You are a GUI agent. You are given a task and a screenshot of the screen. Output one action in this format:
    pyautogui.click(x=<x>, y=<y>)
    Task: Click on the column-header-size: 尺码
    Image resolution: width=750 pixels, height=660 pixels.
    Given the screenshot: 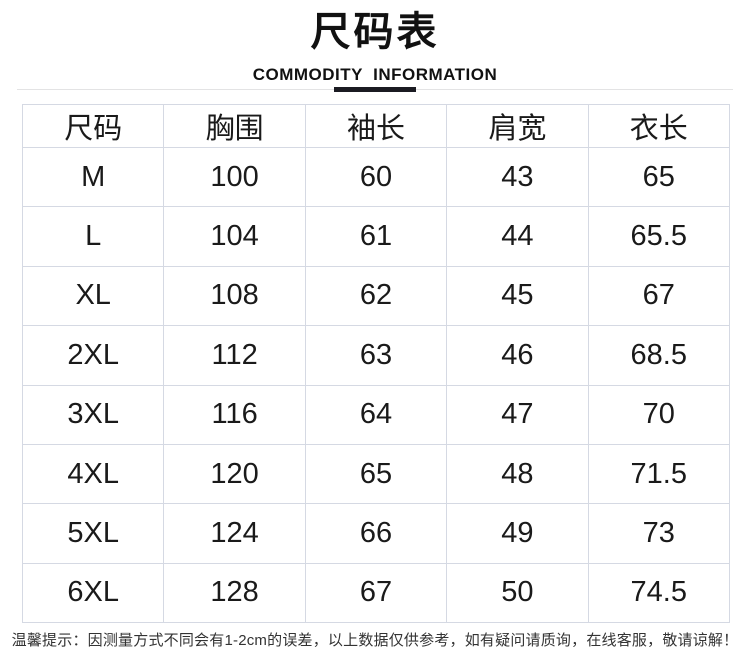 What is the action you would take?
    pyautogui.click(x=93, y=126)
    